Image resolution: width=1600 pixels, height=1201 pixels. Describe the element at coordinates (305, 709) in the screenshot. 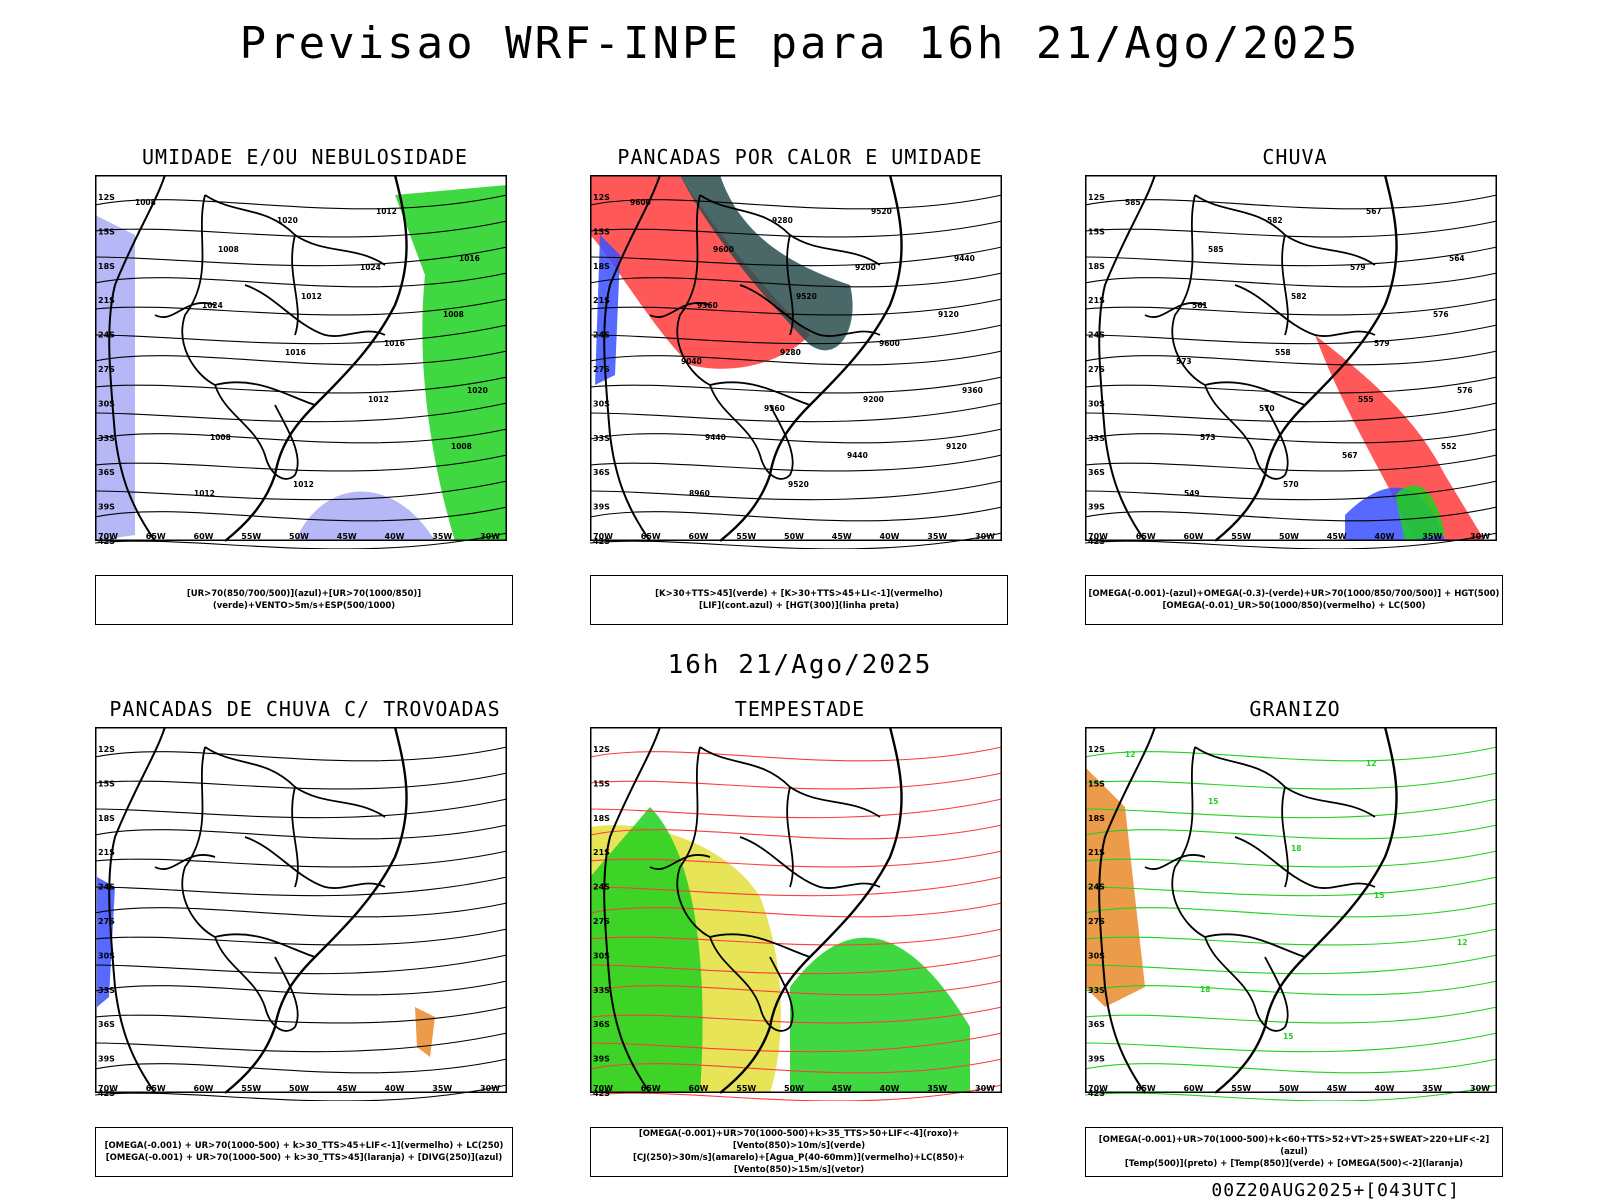

I see `panel-title: PANCADAS DE CHUVA C/ TROVOADAS` at that location.